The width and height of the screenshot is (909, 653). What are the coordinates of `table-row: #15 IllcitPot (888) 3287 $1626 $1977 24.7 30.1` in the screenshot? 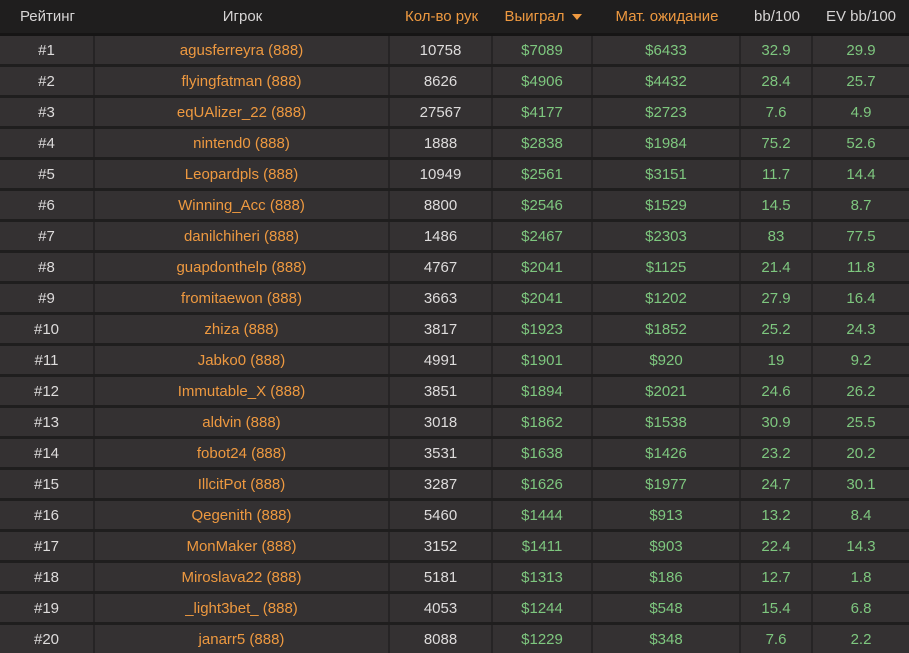 It's located at (454, 482).